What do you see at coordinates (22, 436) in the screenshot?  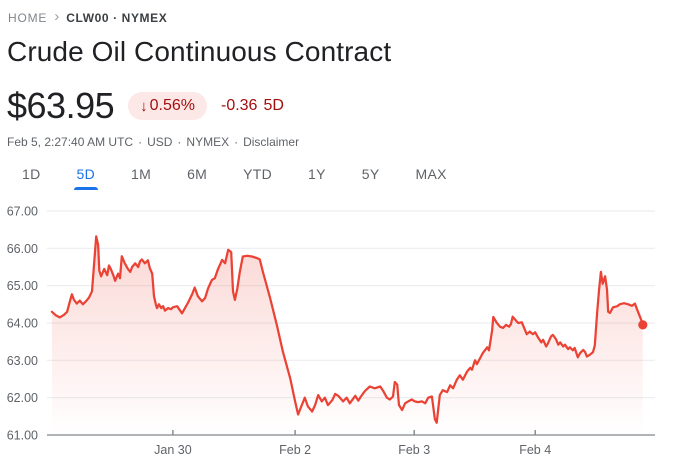 I see `y-axis-label: 61.00` at bounding box center [22, 436].